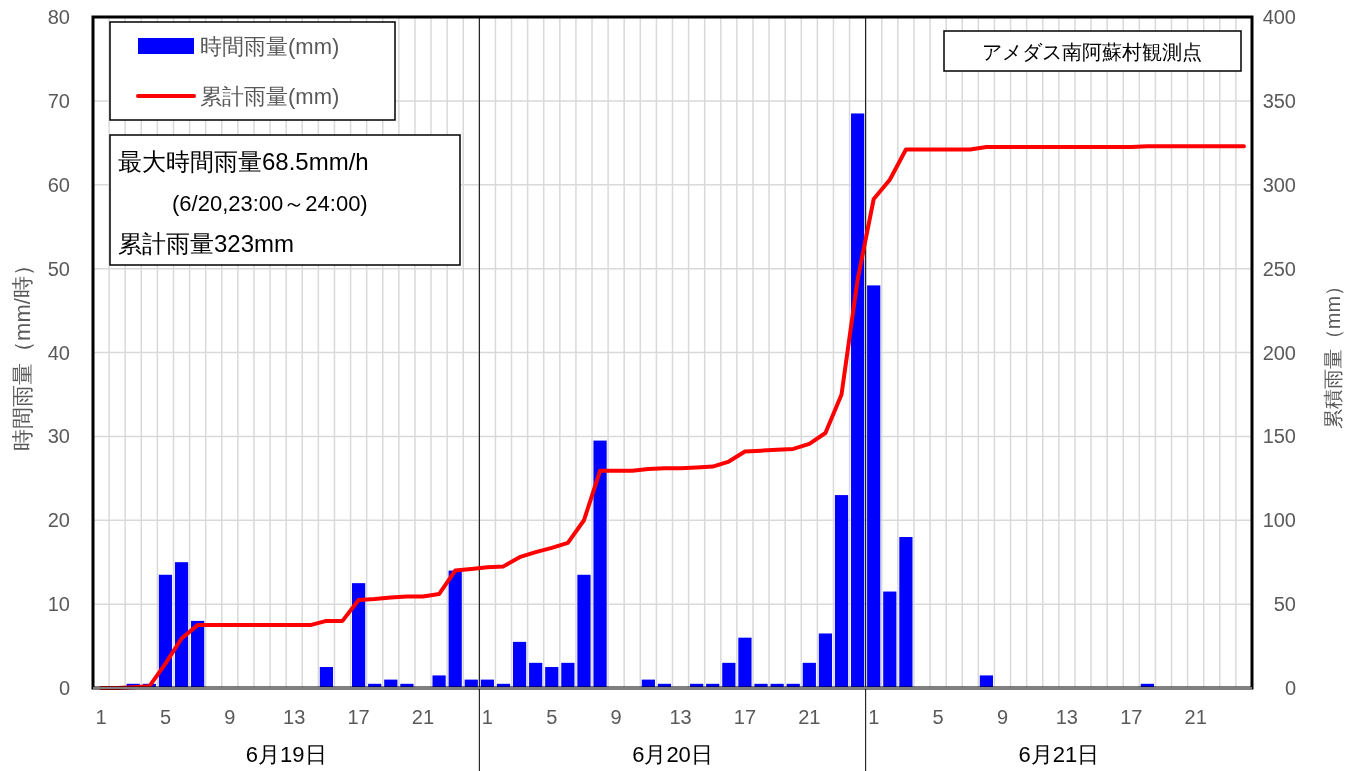  I want to click on y-tick-label: 20, so click(58, 520).